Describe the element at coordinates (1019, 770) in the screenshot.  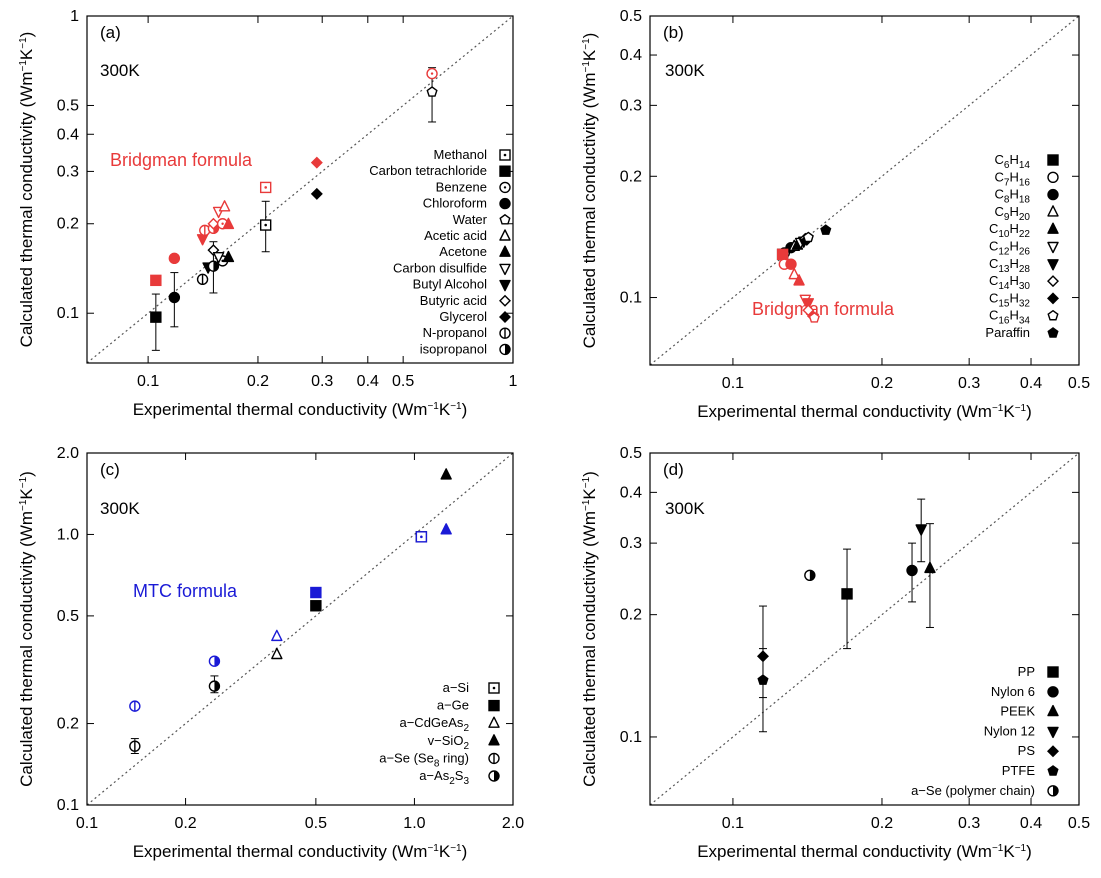
I see `legend-label: PTFE` at that location.